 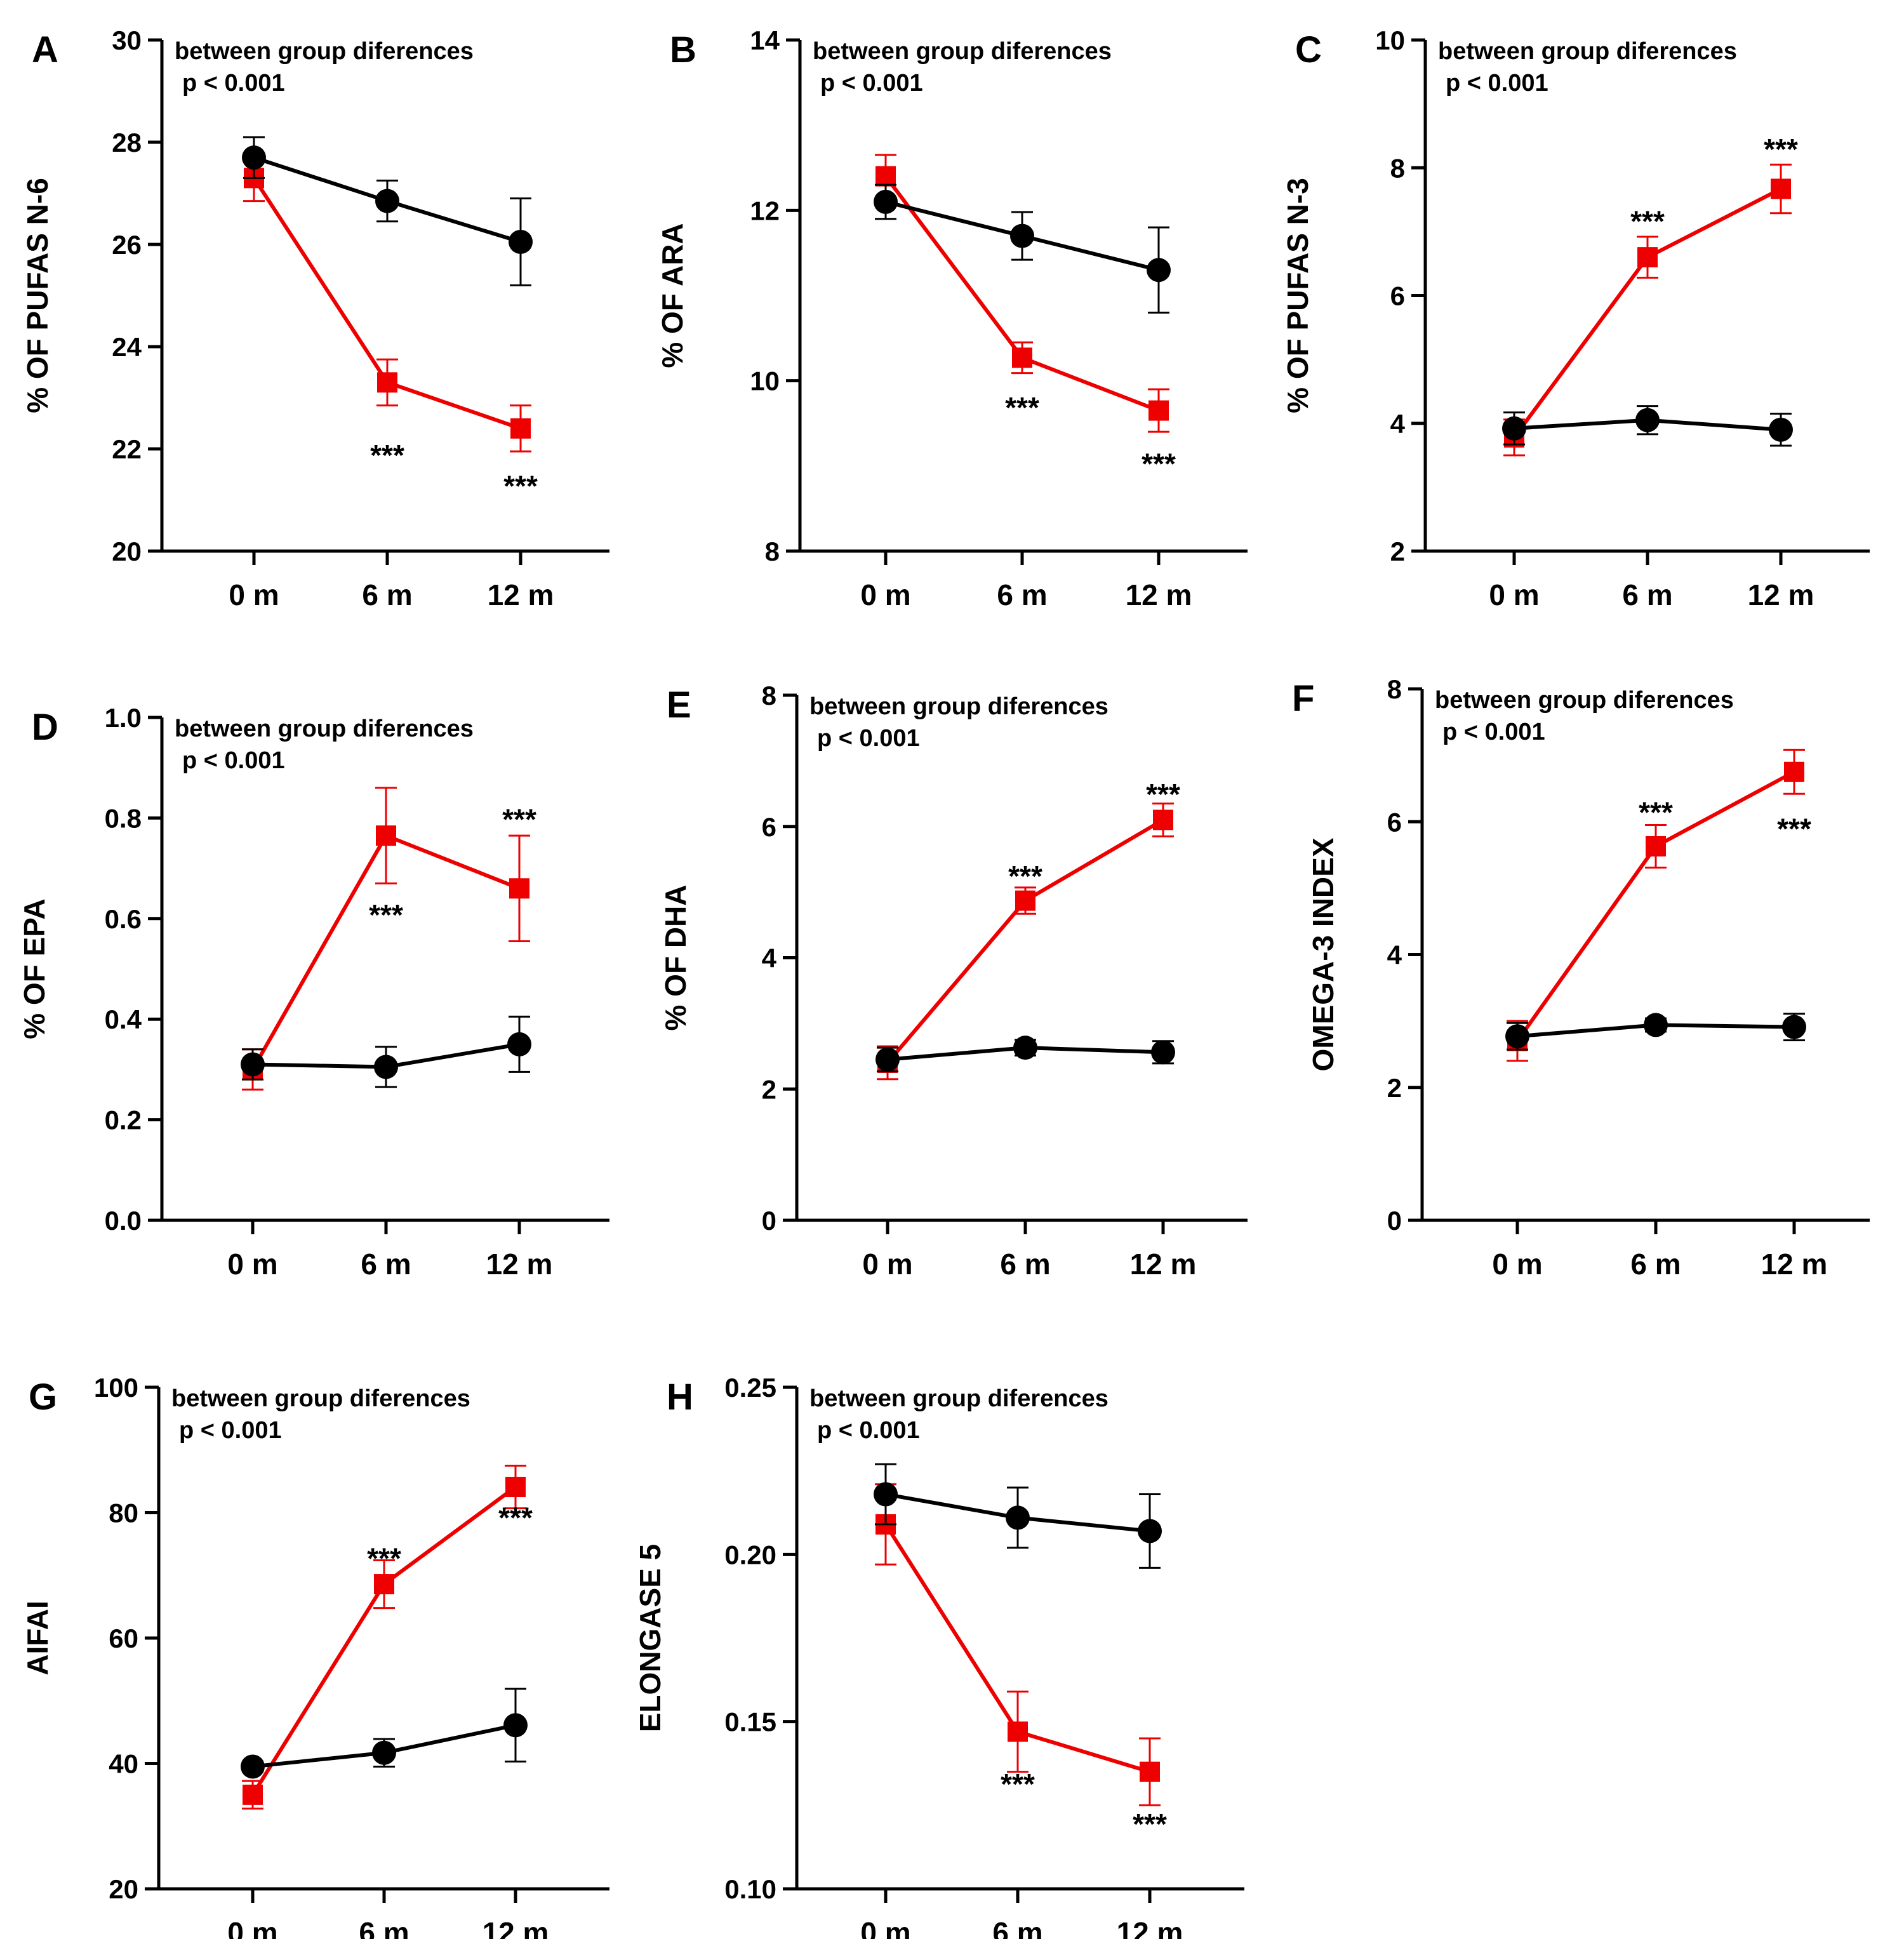 What do you see at coordinates (123, 718) in the screenshot?
I see `y-tick-label: 1.0` at bounding box center [123, 718].